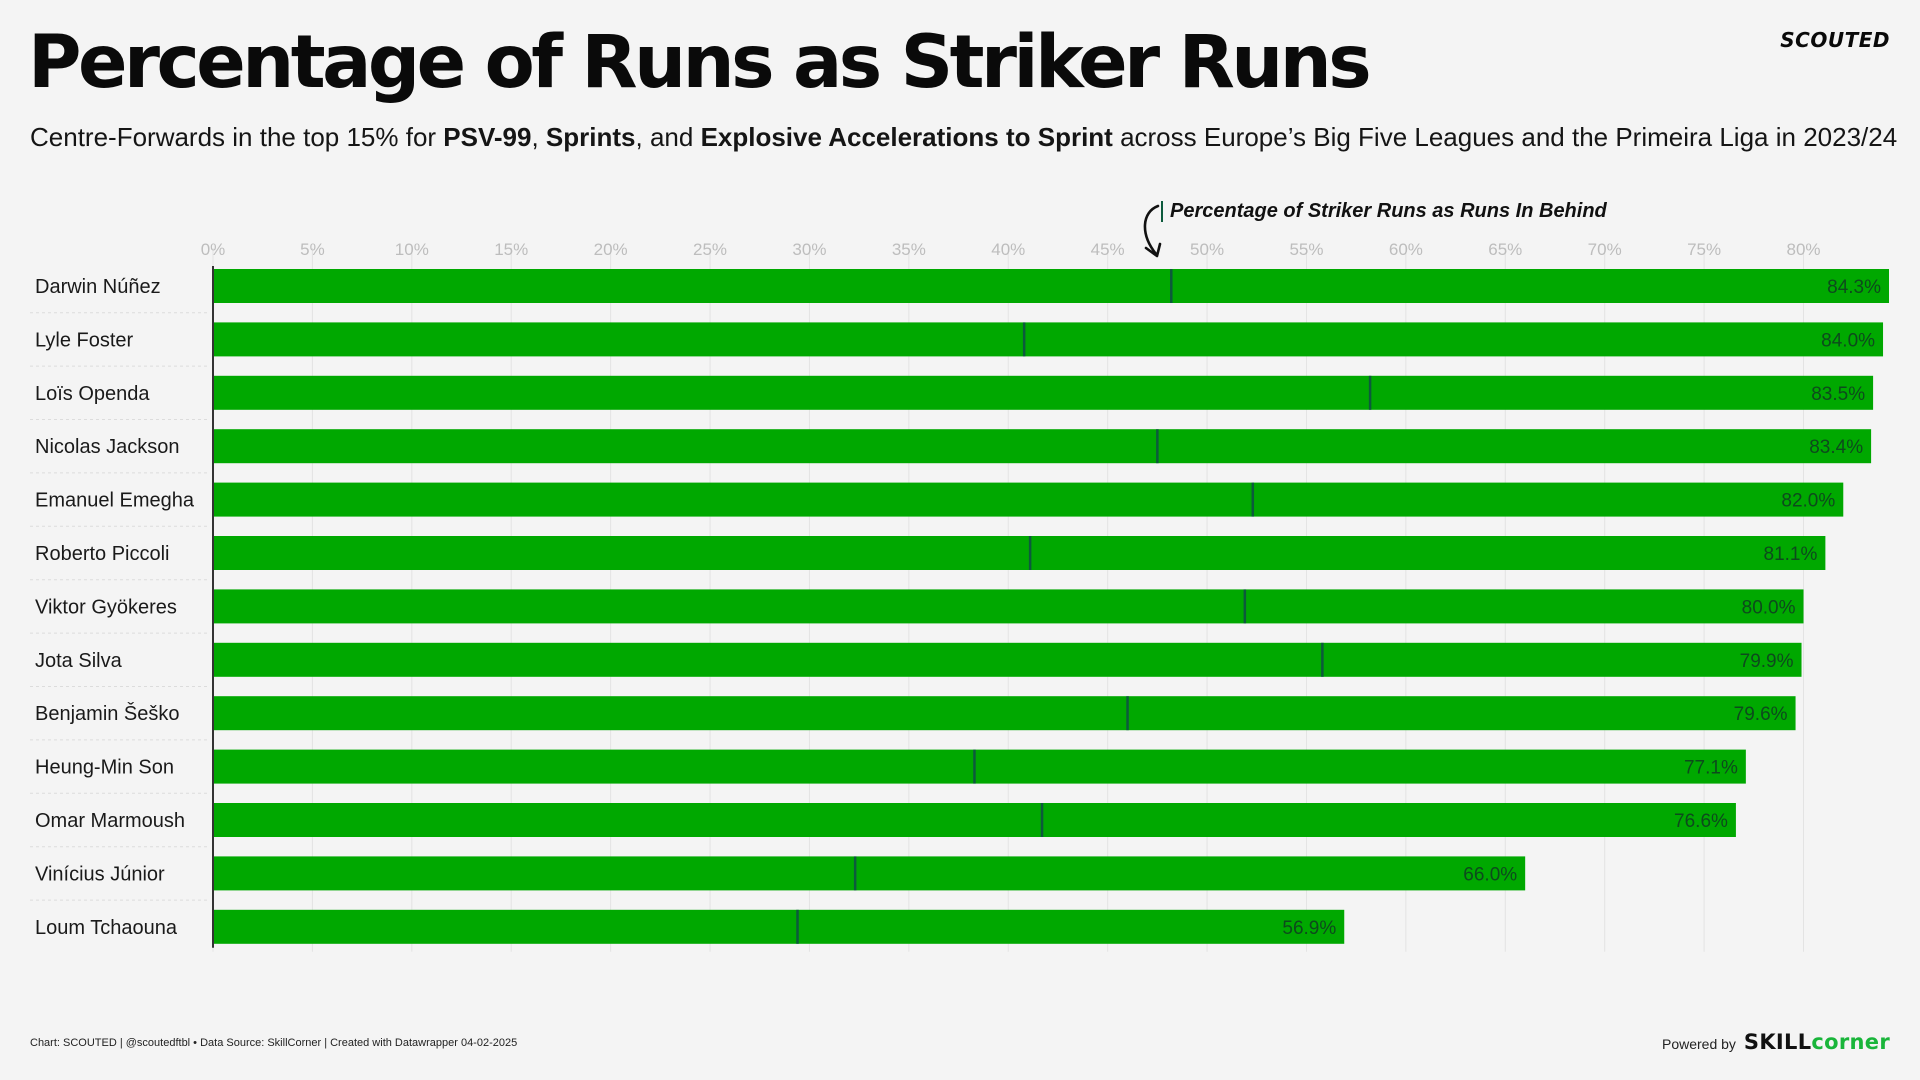 This screenshot has width=1920, height=1080. What do you see at coordinates (106, 928) in the screenshot?
I see `category-label: Loum Tchaouna` at bounding box center [106, 928].